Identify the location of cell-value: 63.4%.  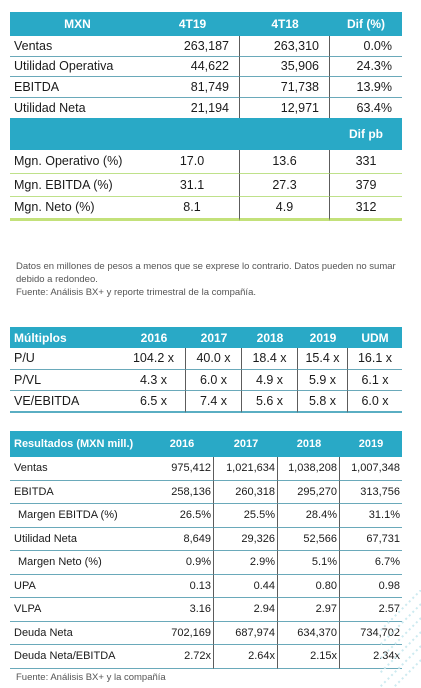
(374, 107).